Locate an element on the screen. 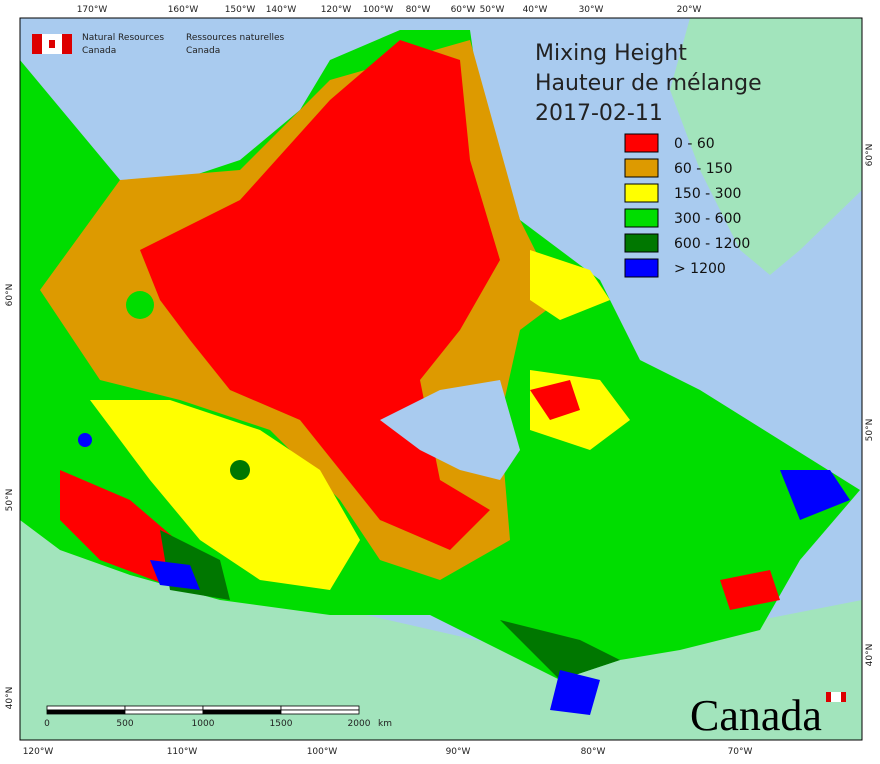 Image resolution: width=880 pixels, height=764 pixels. org-fr: Canada is located at coordinates (203, 51).